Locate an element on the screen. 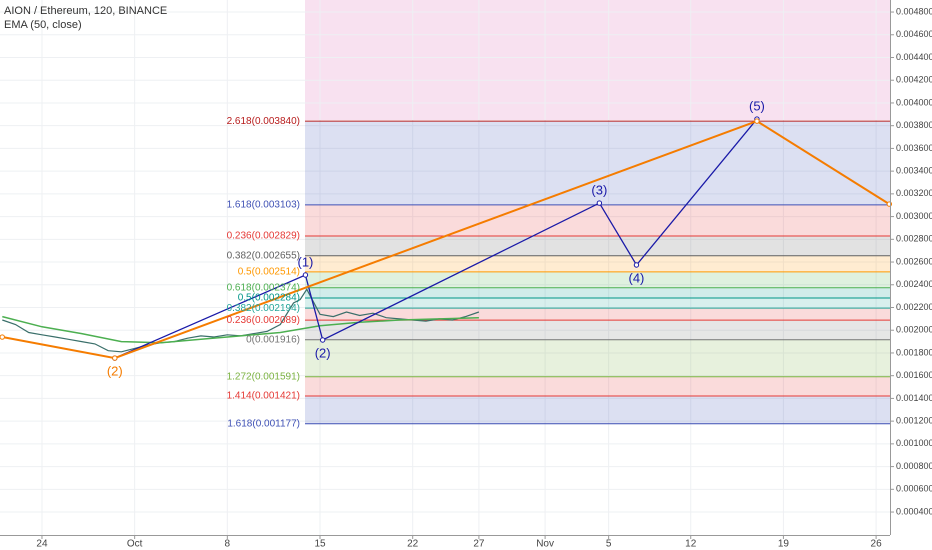 The width and height of the screenshot is (932, 550). x-tick-label: Nov is located at coordinates (545, 544).